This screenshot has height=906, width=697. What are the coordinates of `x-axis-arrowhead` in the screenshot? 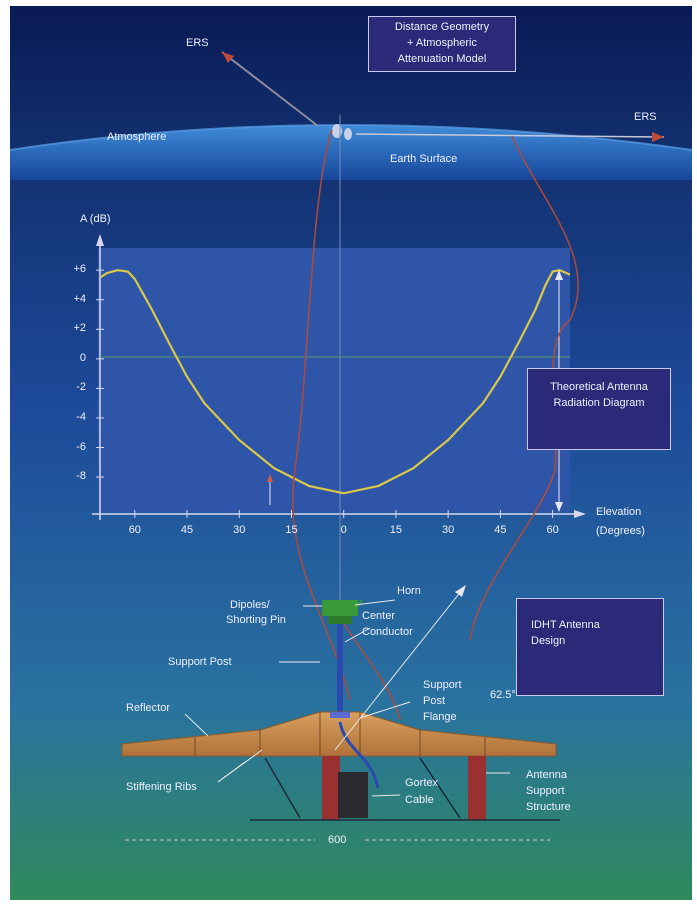 It's located at (580, 514).